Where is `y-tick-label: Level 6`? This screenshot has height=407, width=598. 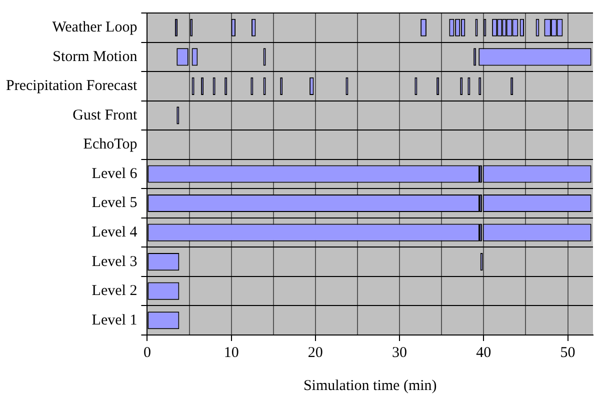
y-tick-label: Level 6 is located at coordinates (115, 174).